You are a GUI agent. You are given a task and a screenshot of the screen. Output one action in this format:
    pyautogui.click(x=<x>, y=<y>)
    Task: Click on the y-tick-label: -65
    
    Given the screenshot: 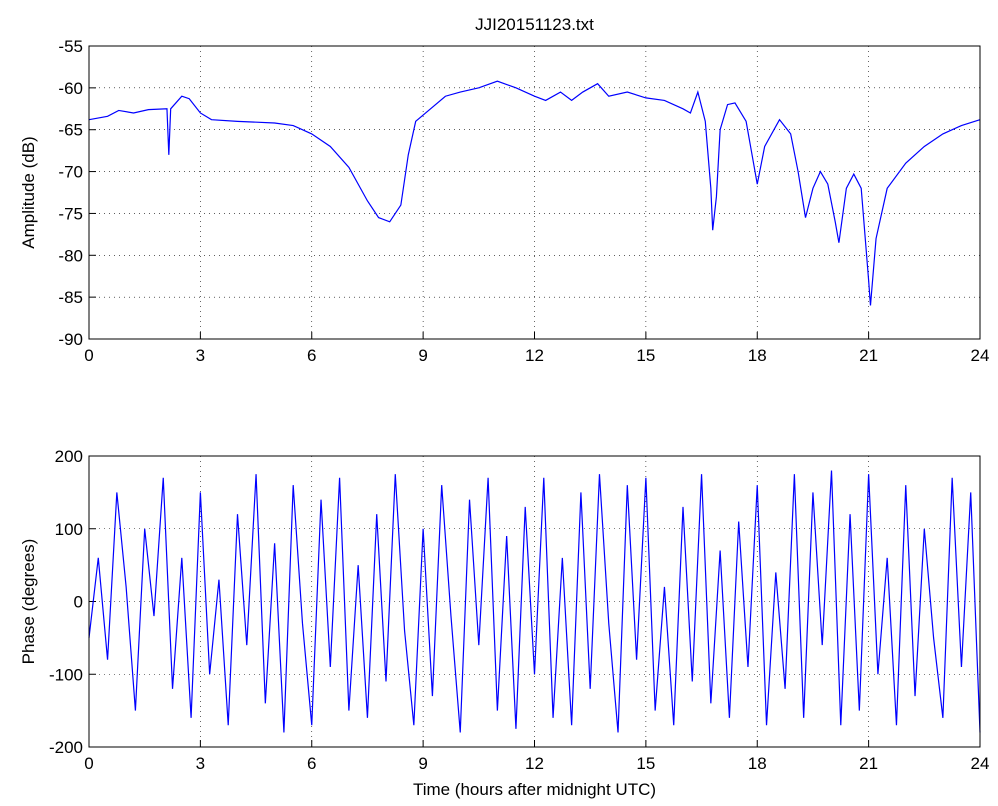 What is the action you would take?
    pyautogui.click(x=70, y=130)
    